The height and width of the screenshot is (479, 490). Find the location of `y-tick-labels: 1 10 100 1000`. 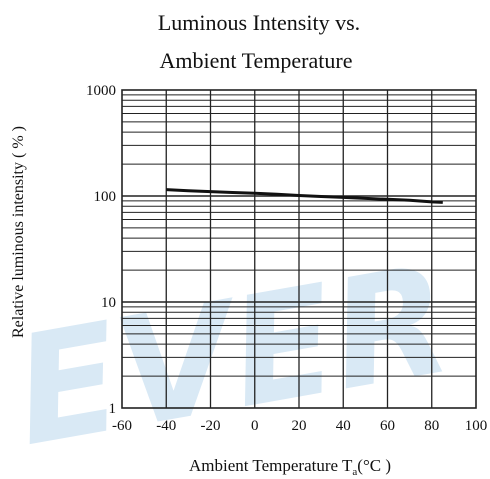

y-tick-labels: 1 10 100 1000 is located at coordinates (101, 250).